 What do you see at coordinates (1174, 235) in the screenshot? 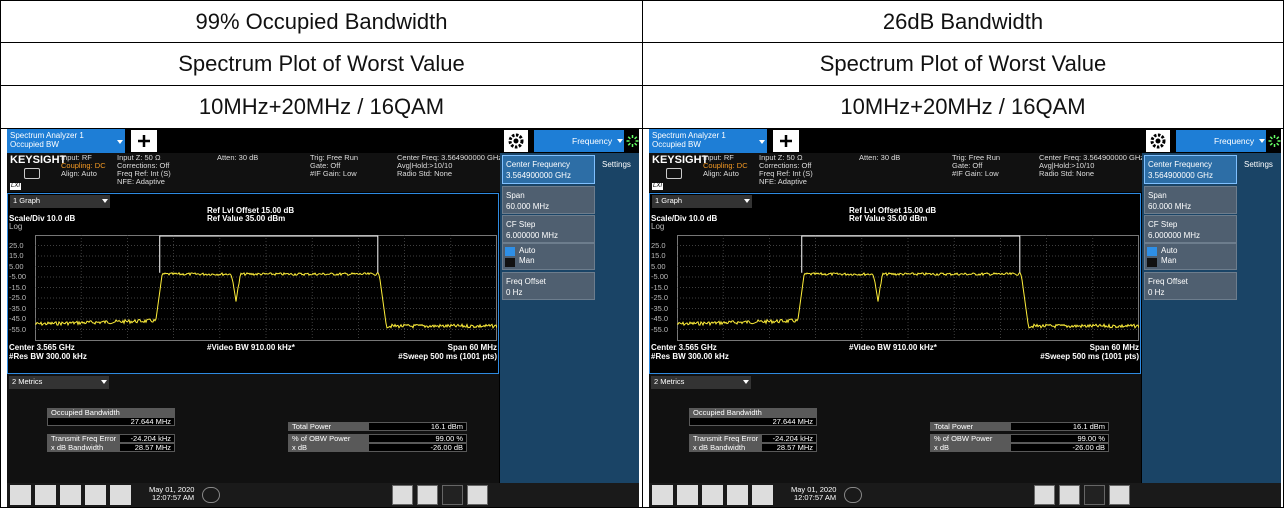
I see `softkey-value: 6.000000 MHz` at bounding box center [1174, 235].